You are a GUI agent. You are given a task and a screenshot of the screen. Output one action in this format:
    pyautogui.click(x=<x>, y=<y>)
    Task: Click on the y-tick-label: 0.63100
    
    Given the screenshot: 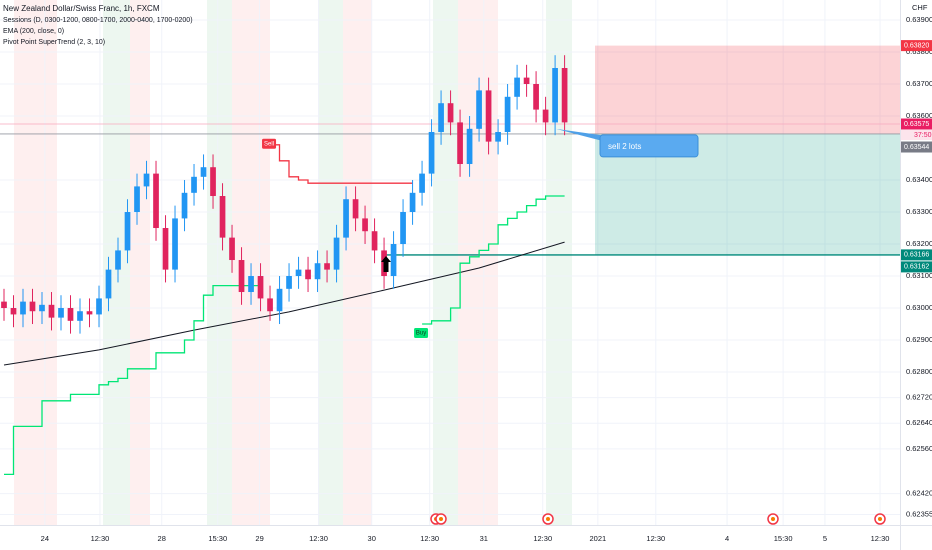 What is the action you would take?
    pyautogui.click(x=919, y=275)
    